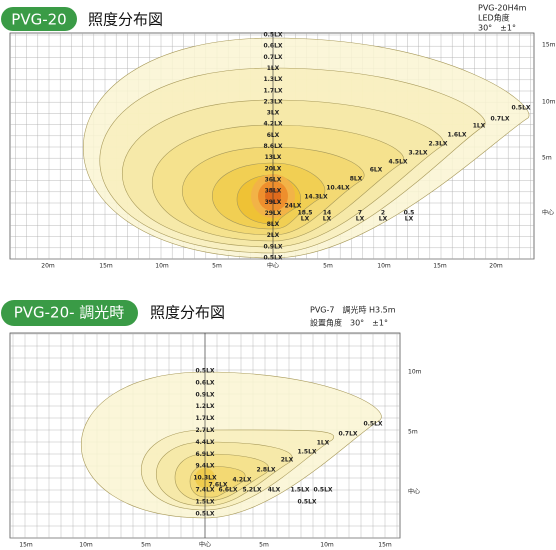 This screenshot has width=556, height=550. What do you see at coordinates (353, 310) in the screenshot?
I see `spec: PVG-7 調光時 H3.5m` at bounding box center [353, 310].